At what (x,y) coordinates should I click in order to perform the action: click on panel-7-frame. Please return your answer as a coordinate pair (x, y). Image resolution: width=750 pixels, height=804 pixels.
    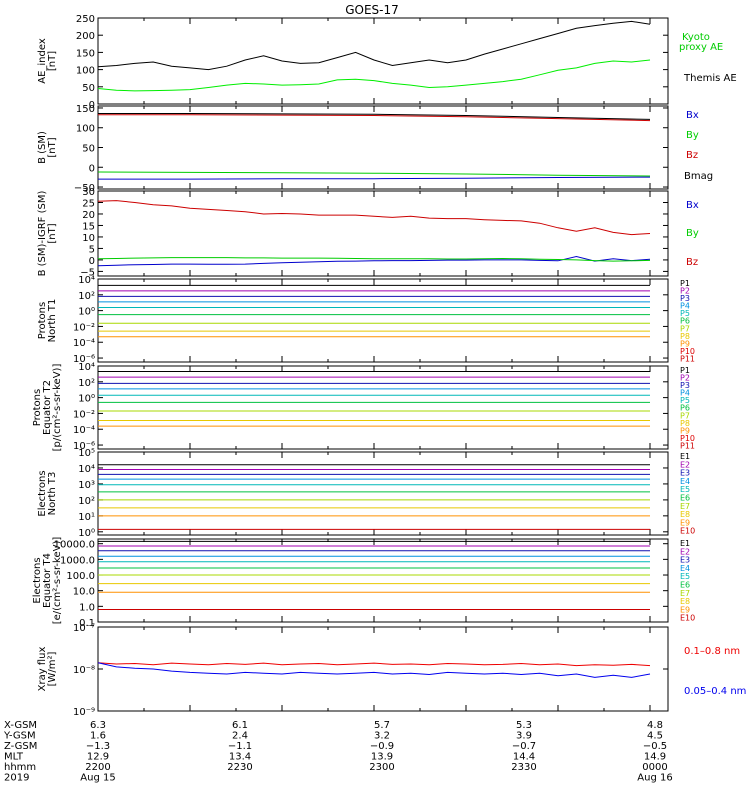
    Looking at the image, I should click on (383, 580).